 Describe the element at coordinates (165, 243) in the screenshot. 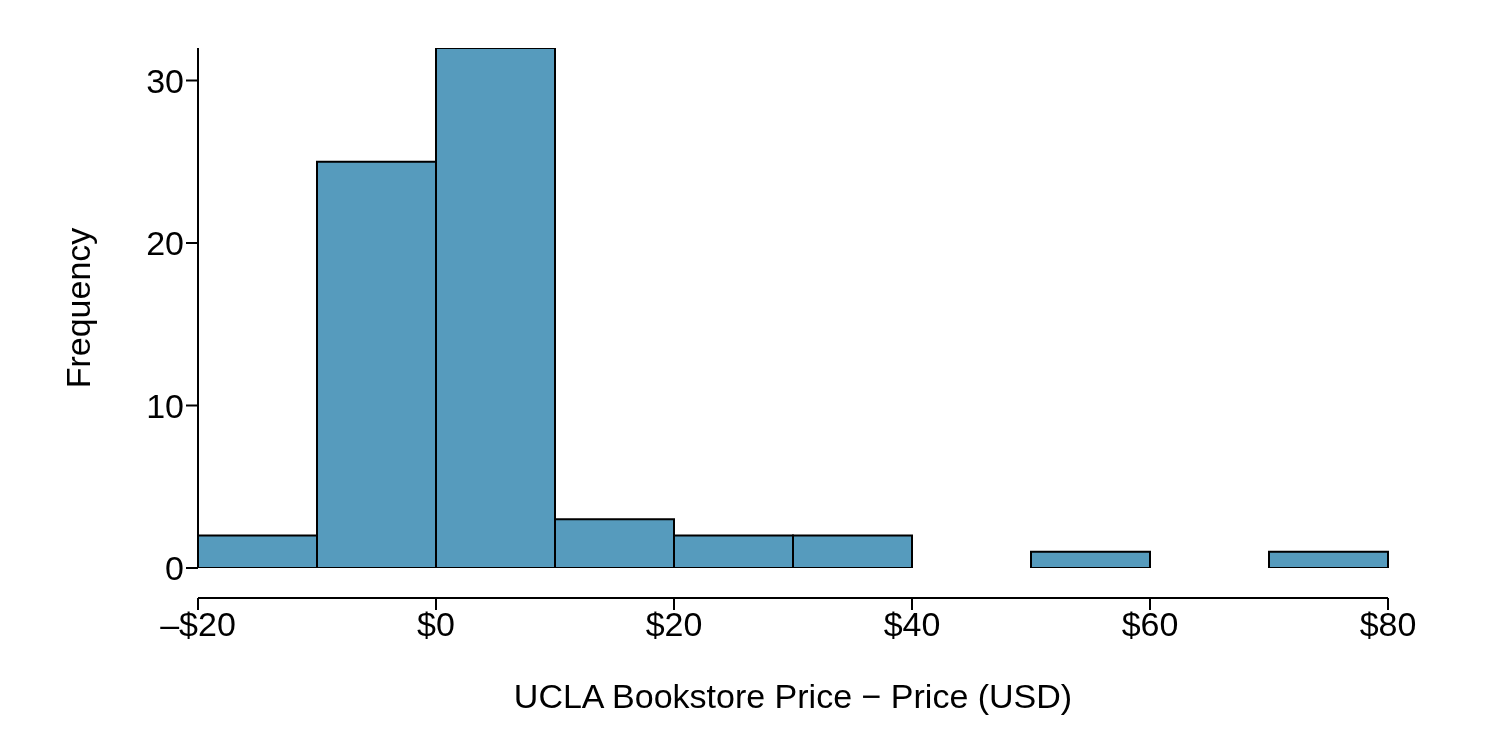

I see `y-tick-label: 20` at that location.